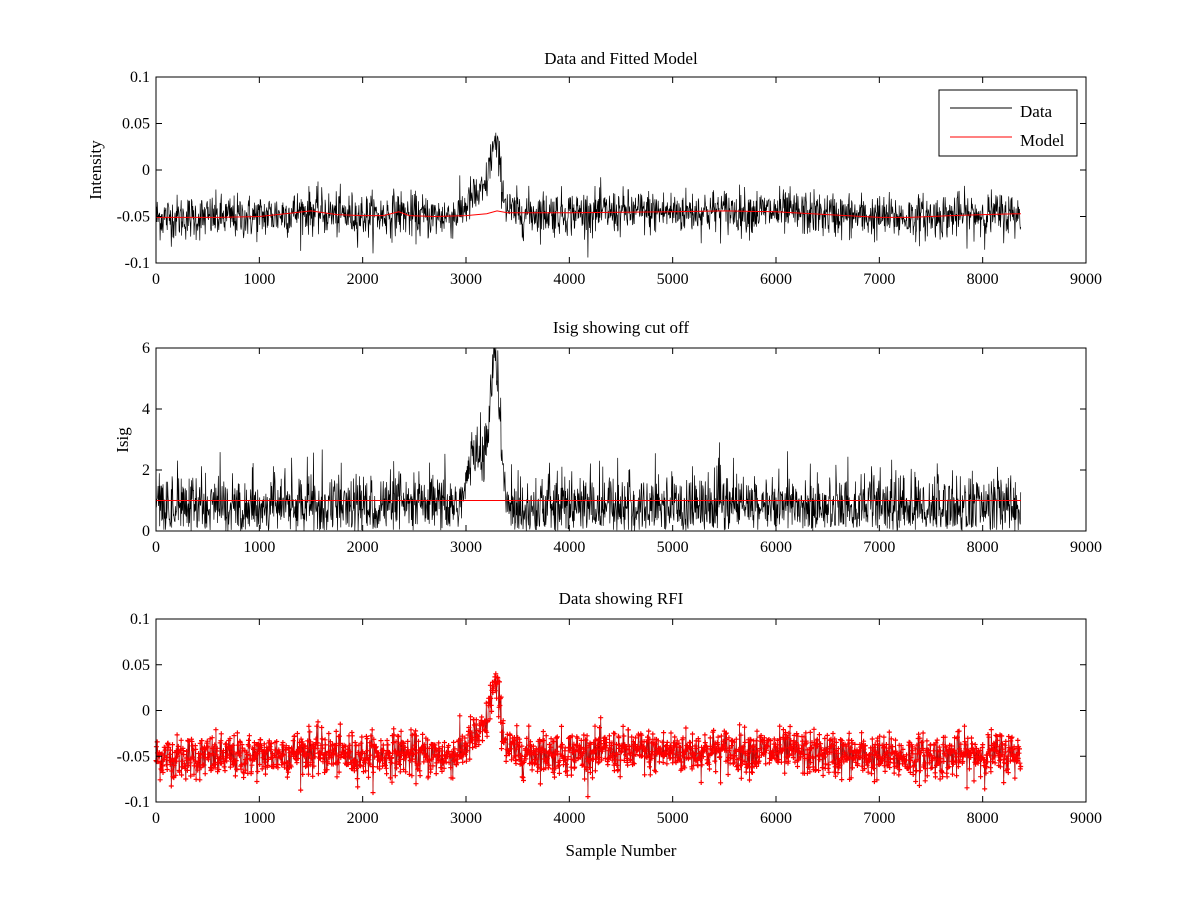  Describe the element at coordinates (621, 850) in the screenshot. I see `x-axis-label: Sample Number` at that location.